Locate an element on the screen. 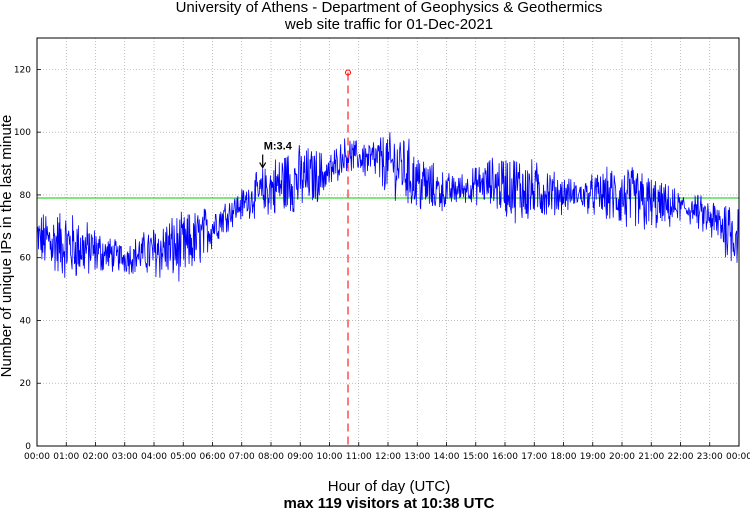  y-tick-label: 120 is located at coordinates (22, 70).